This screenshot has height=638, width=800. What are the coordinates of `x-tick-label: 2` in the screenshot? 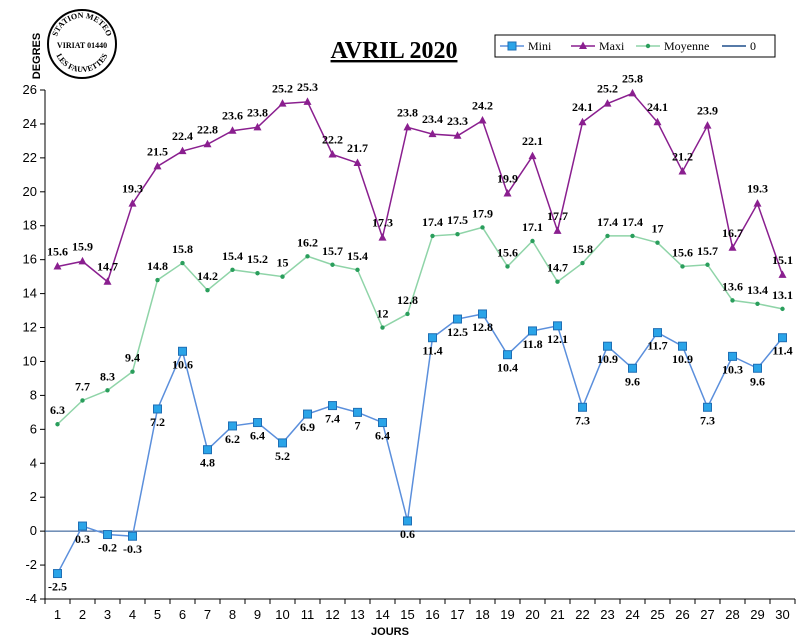 It's located at (82, 614).